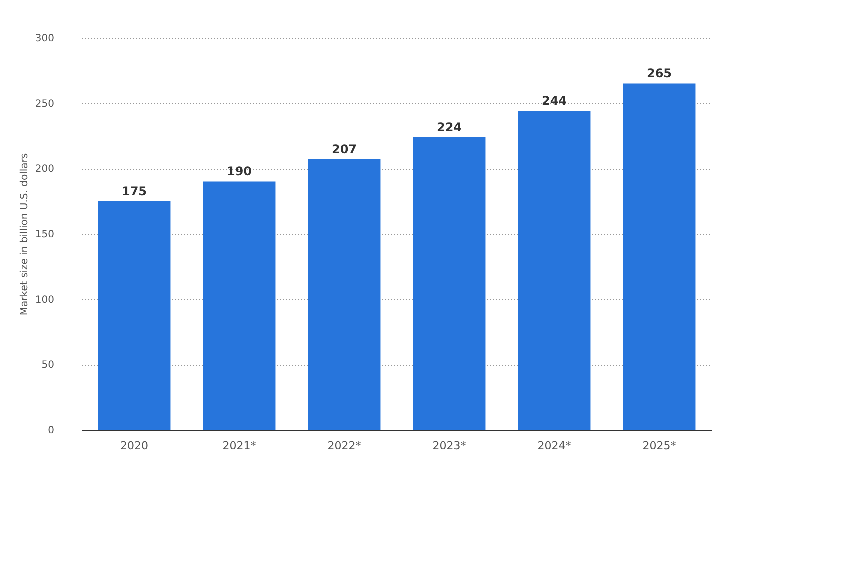 This screenshot has height=565, width=850. What do you see at coordinates (239, 446) in the screenshot?
I see `x-tick-label: 2021*` at bounding box center [239, 446].